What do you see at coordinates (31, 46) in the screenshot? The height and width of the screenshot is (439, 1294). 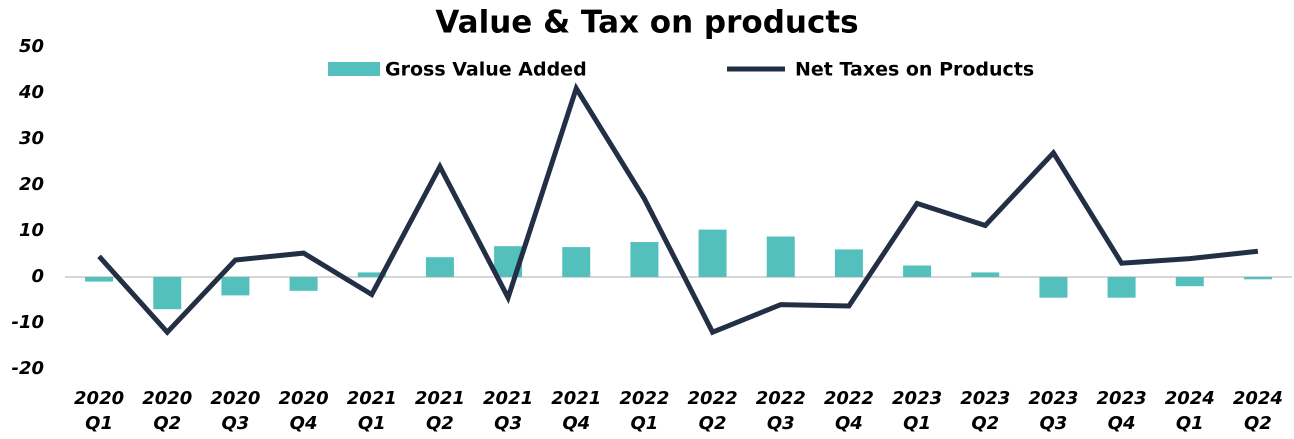 I see `y-tick-label: 50` at bounding box center [31, 46].